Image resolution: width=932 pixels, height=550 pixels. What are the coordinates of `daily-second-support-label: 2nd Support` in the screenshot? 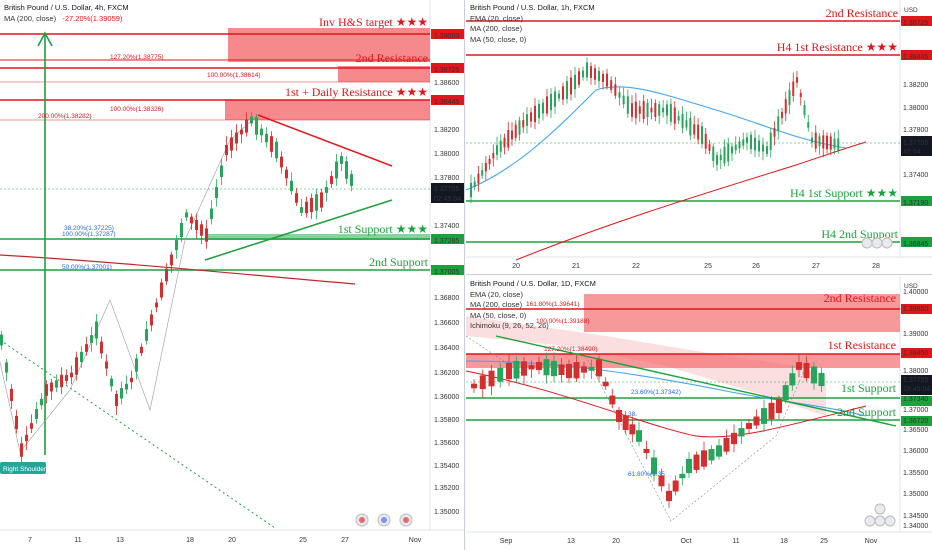 It's located at (867, 412).